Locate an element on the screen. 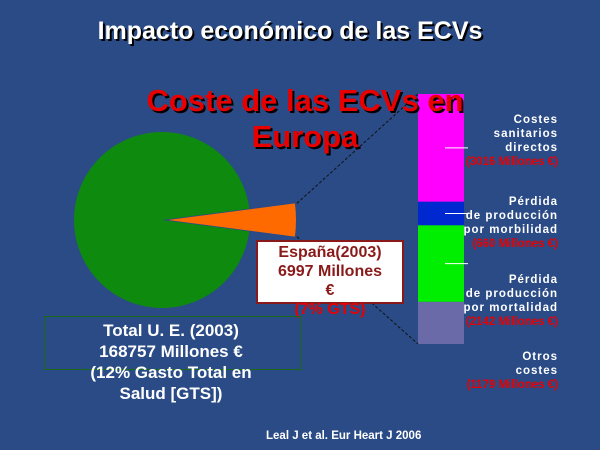  spain-year: España(2003) is located at coordinates (330, 252).